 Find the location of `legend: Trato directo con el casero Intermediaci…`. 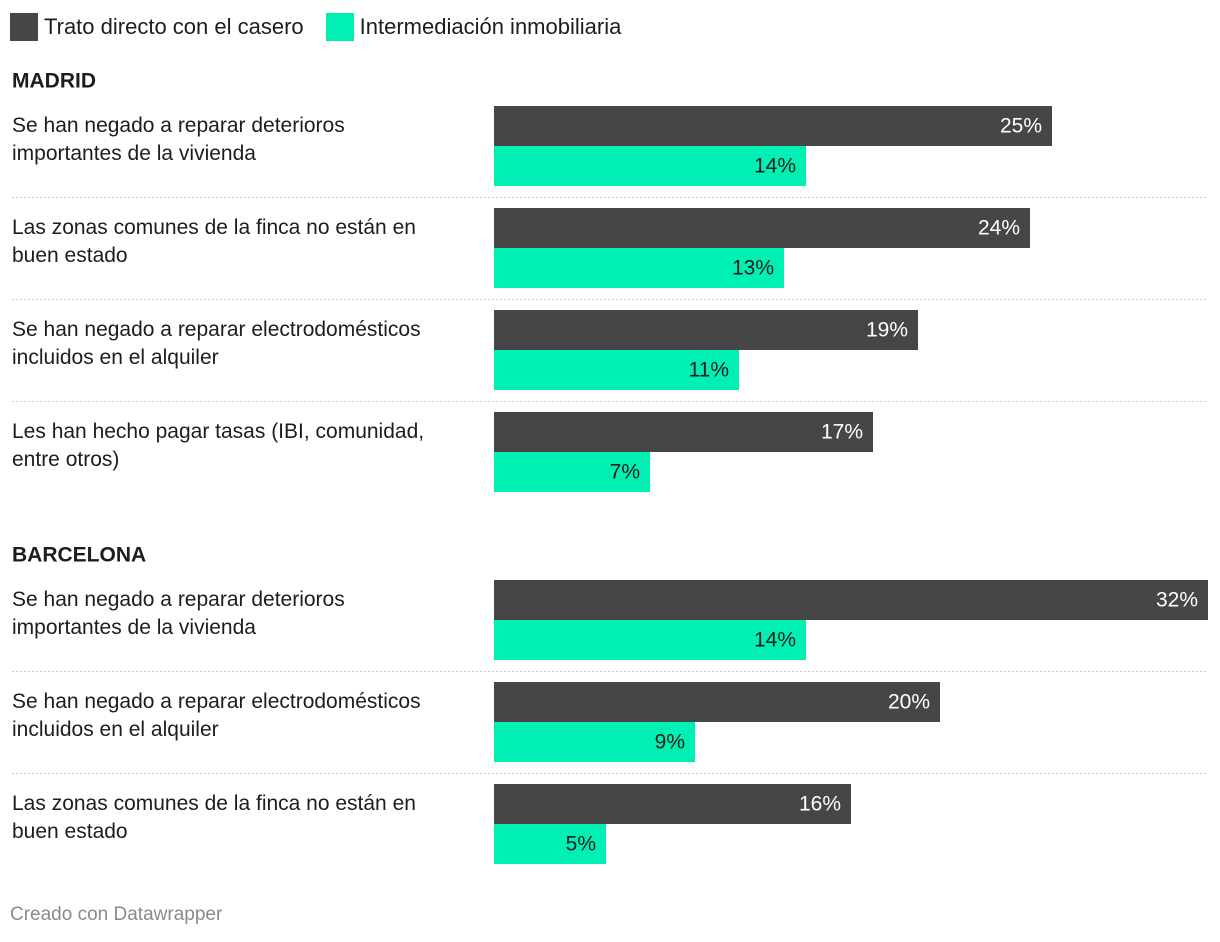

legend: Trato directo con el casero Intermediaci… is located at coordinates (326, 27).